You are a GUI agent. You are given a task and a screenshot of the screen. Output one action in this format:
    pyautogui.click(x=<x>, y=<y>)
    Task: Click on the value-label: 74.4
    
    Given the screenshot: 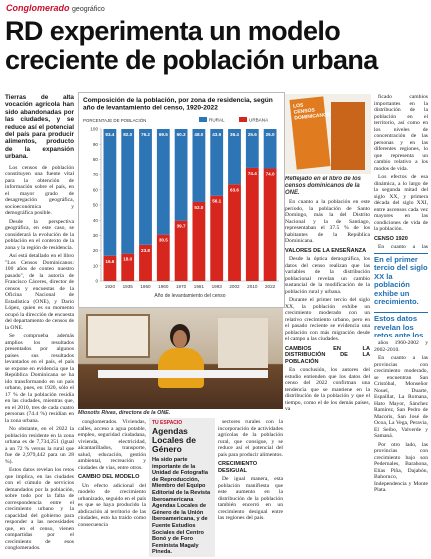 What is the action you would take?
    pyautogui.click(x=252, y=173)
    